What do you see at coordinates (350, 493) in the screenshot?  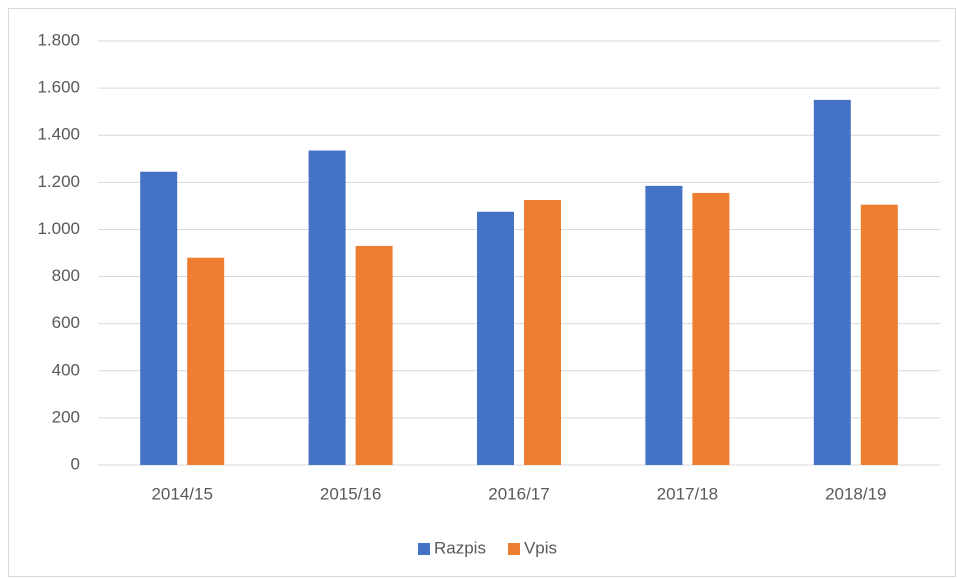 I see `x-tick-label: 2015/16` at bounding box center [350, 493].